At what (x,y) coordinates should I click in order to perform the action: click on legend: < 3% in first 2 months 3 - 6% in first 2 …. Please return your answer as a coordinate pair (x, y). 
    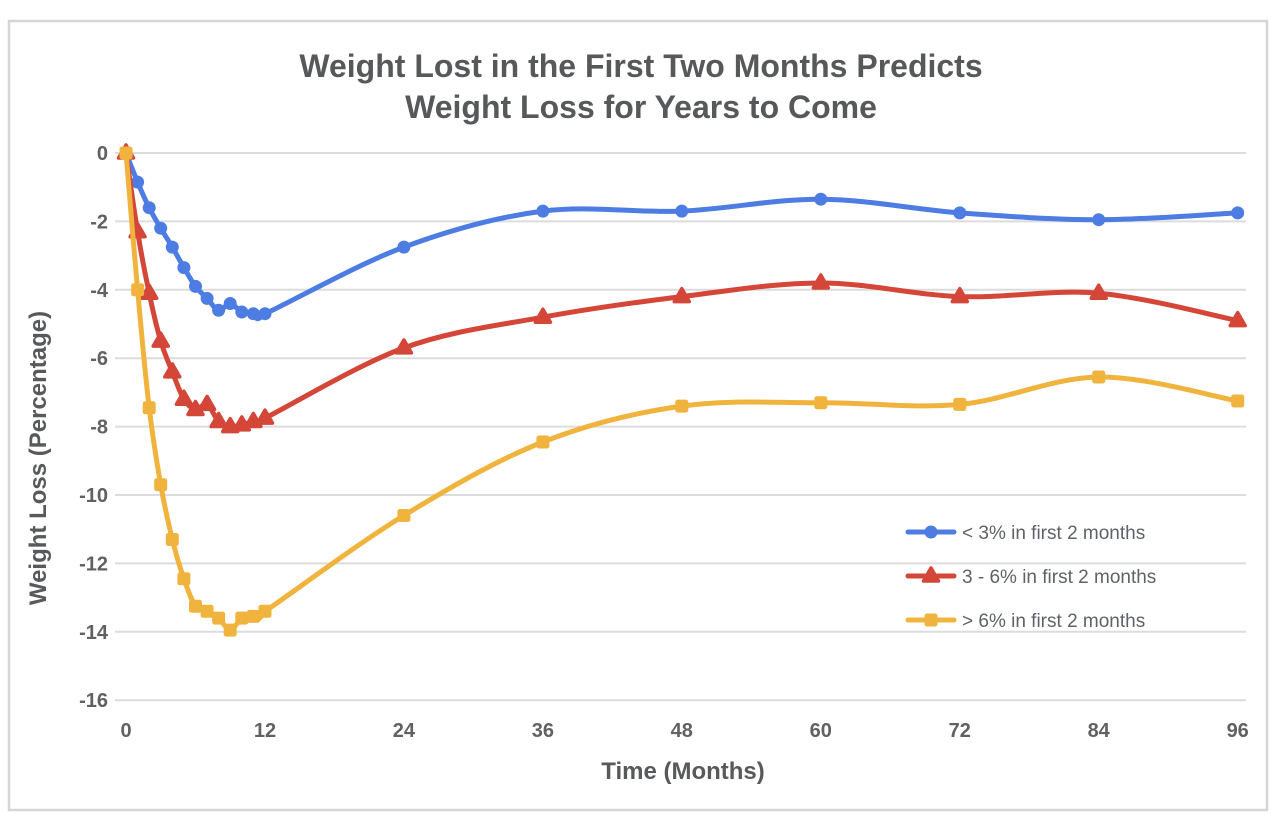
    Looking at the image, I should click on (1030, 577).